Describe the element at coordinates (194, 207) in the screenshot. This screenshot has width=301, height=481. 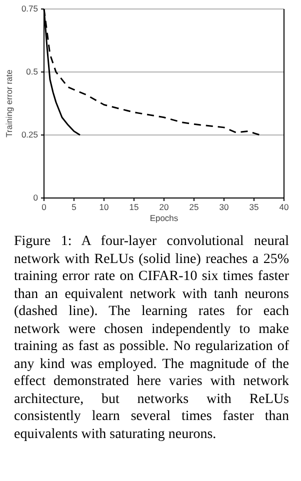
I see `x-tick-label: 25` at that location.